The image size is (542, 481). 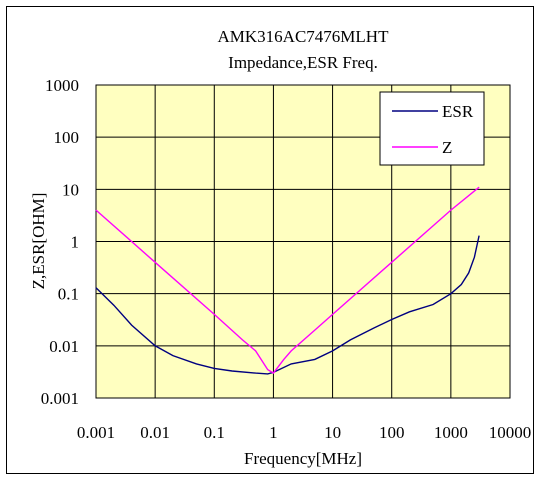 What do you see at coordinates (451, 432) in the screenshot?
I see `x-tick-label: 1000` at bounding box center [451, 432].